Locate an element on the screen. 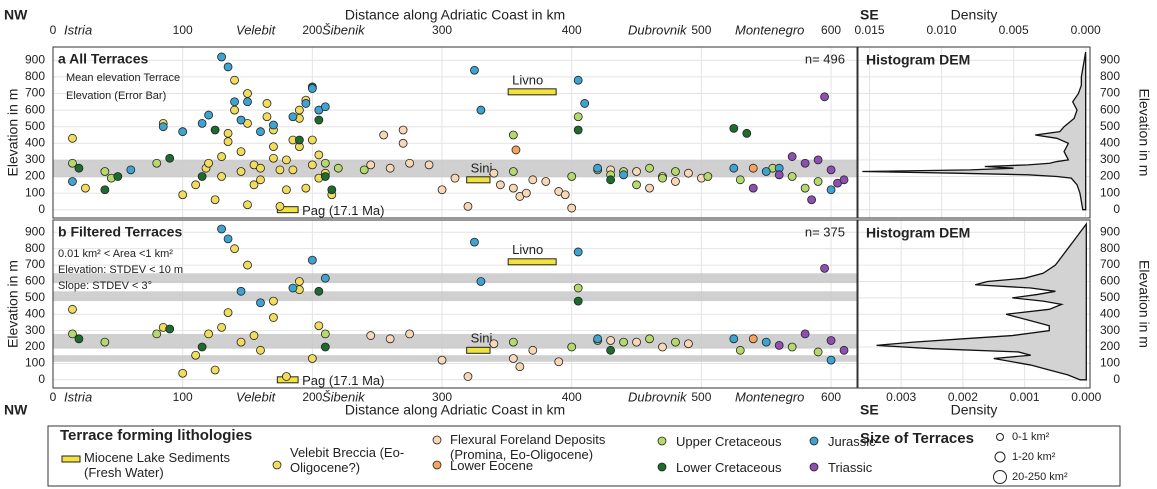 The height and width of the screenshot is (489, 1157). elevation-band is located at coordinates (455, 278).